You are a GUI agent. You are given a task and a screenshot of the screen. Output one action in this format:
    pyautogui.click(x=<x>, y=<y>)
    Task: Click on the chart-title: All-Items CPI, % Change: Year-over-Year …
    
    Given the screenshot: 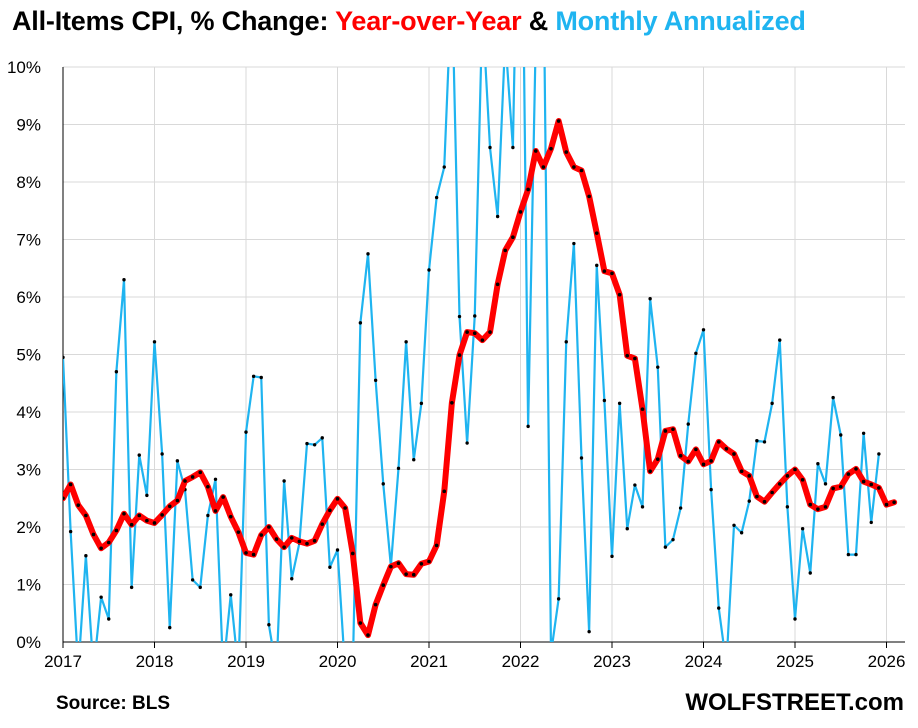 What is the action you would take?
    pyautogui.click(x=409, y=21)
    